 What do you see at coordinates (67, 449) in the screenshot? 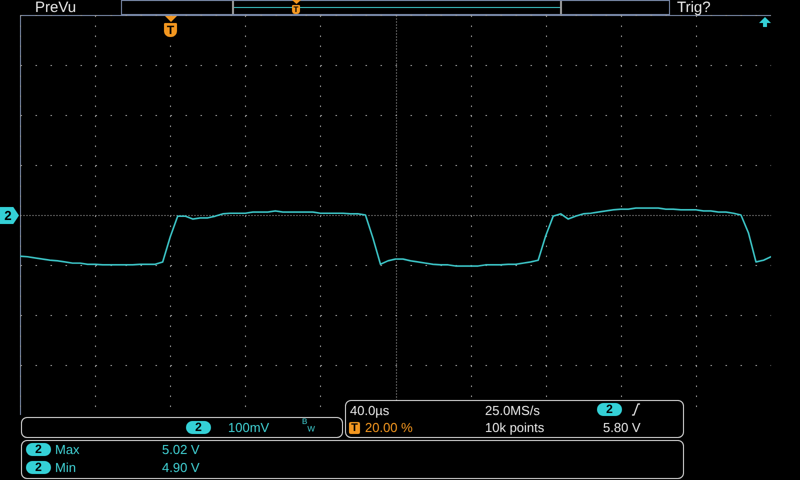
I see `text: Max` at bounding box center [67, 449].